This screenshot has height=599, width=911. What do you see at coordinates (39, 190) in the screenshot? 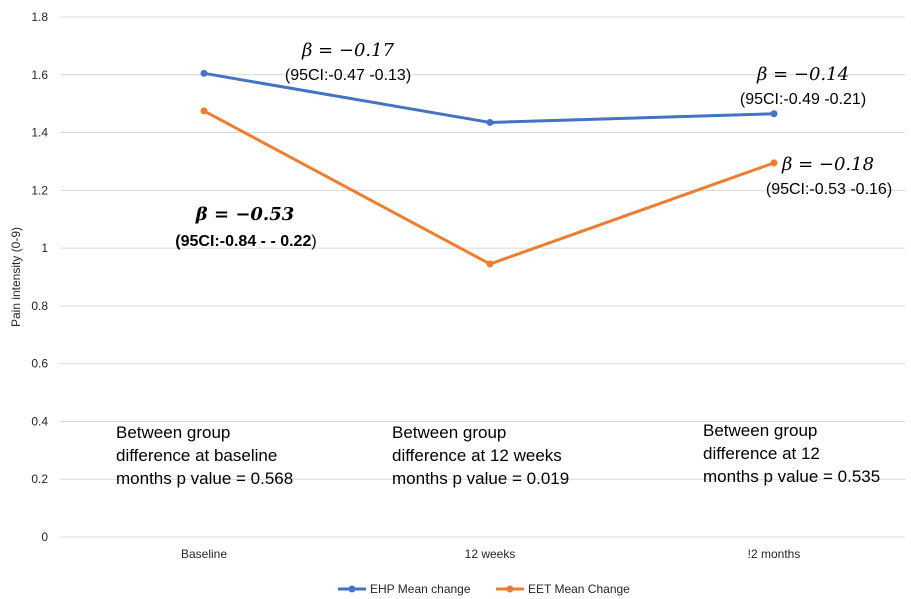
I see `y-tick-label: 1.2` at bounding box center [39, 190].